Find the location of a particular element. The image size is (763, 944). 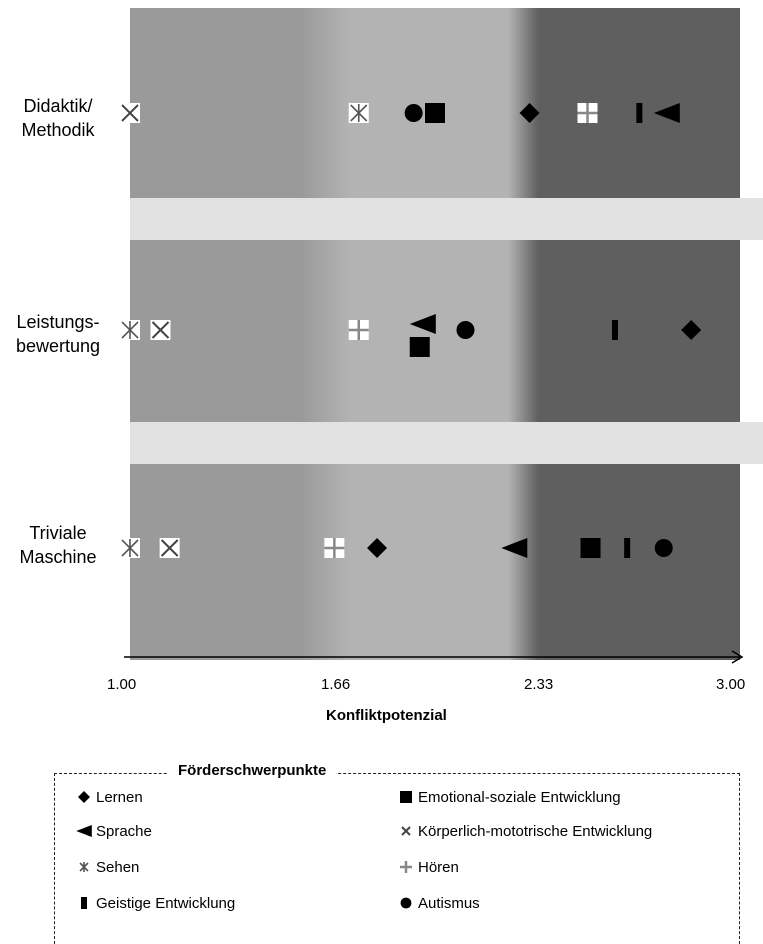

legend-title: Förderschwerpunkte is located at coordinates (252, 770).